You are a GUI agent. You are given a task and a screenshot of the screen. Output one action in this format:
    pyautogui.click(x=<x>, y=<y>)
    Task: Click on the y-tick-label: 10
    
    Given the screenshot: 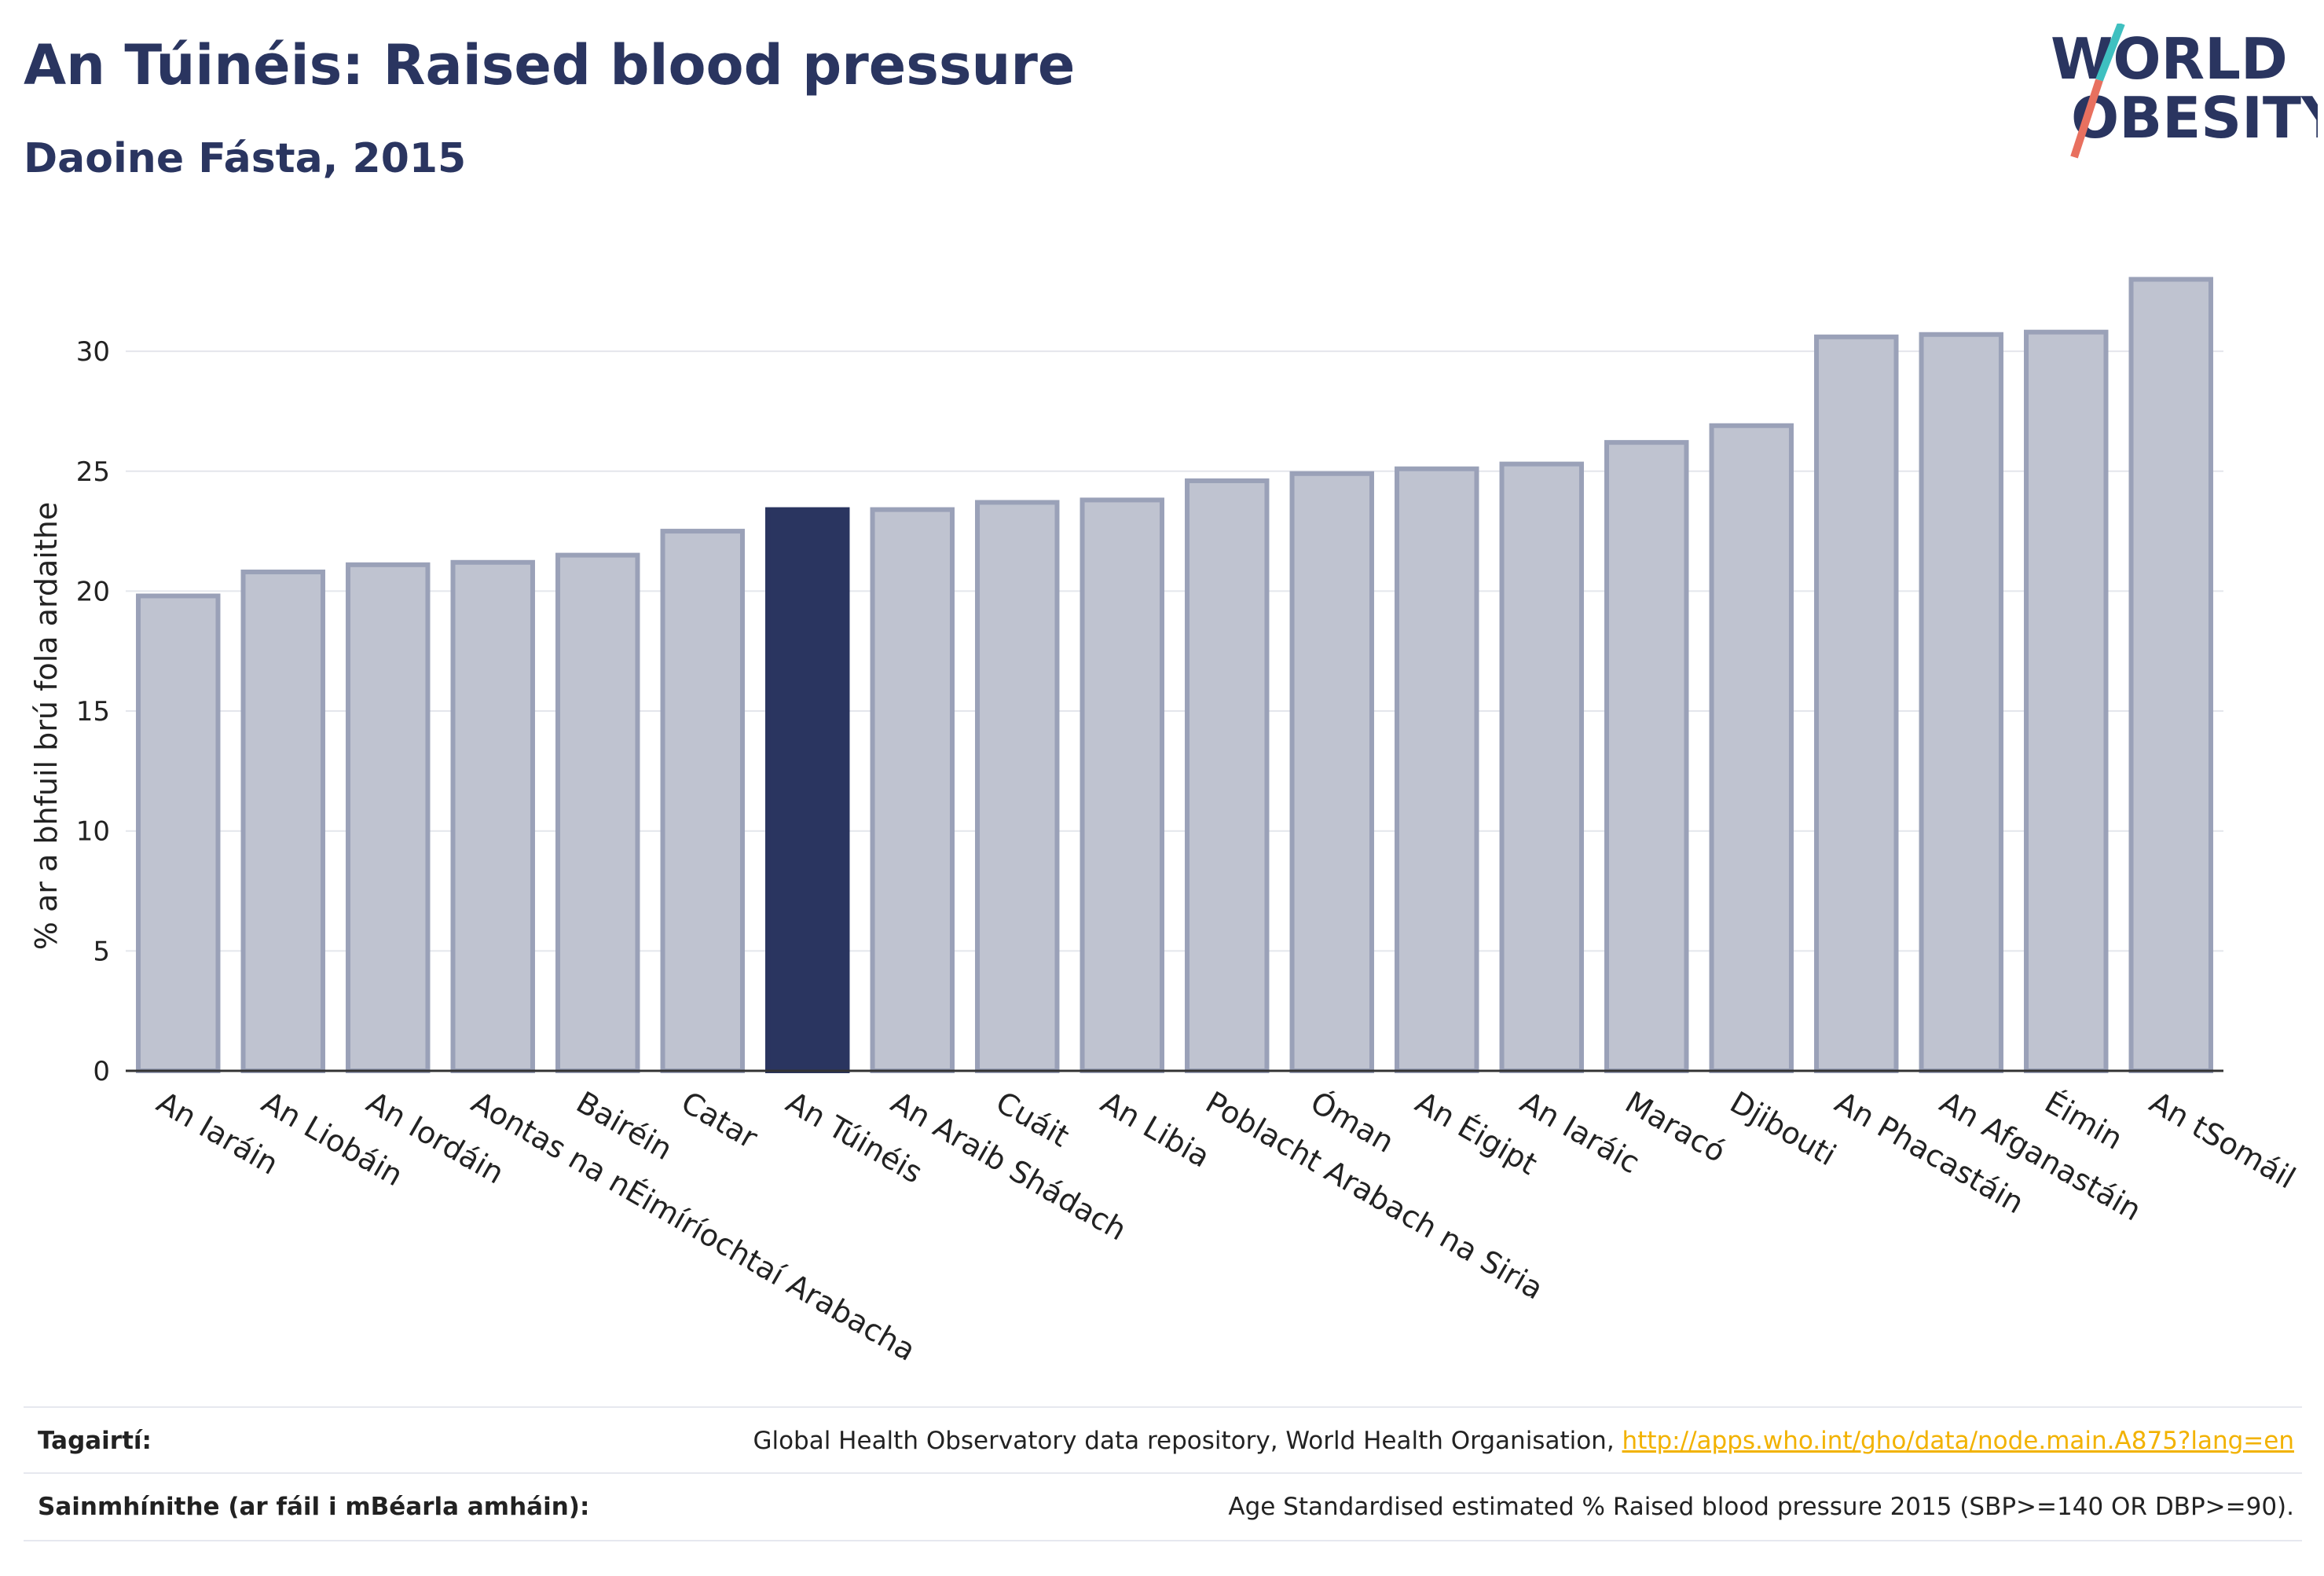 What is the action you would take?
    pyautogui.click(x=93, y=832)
    